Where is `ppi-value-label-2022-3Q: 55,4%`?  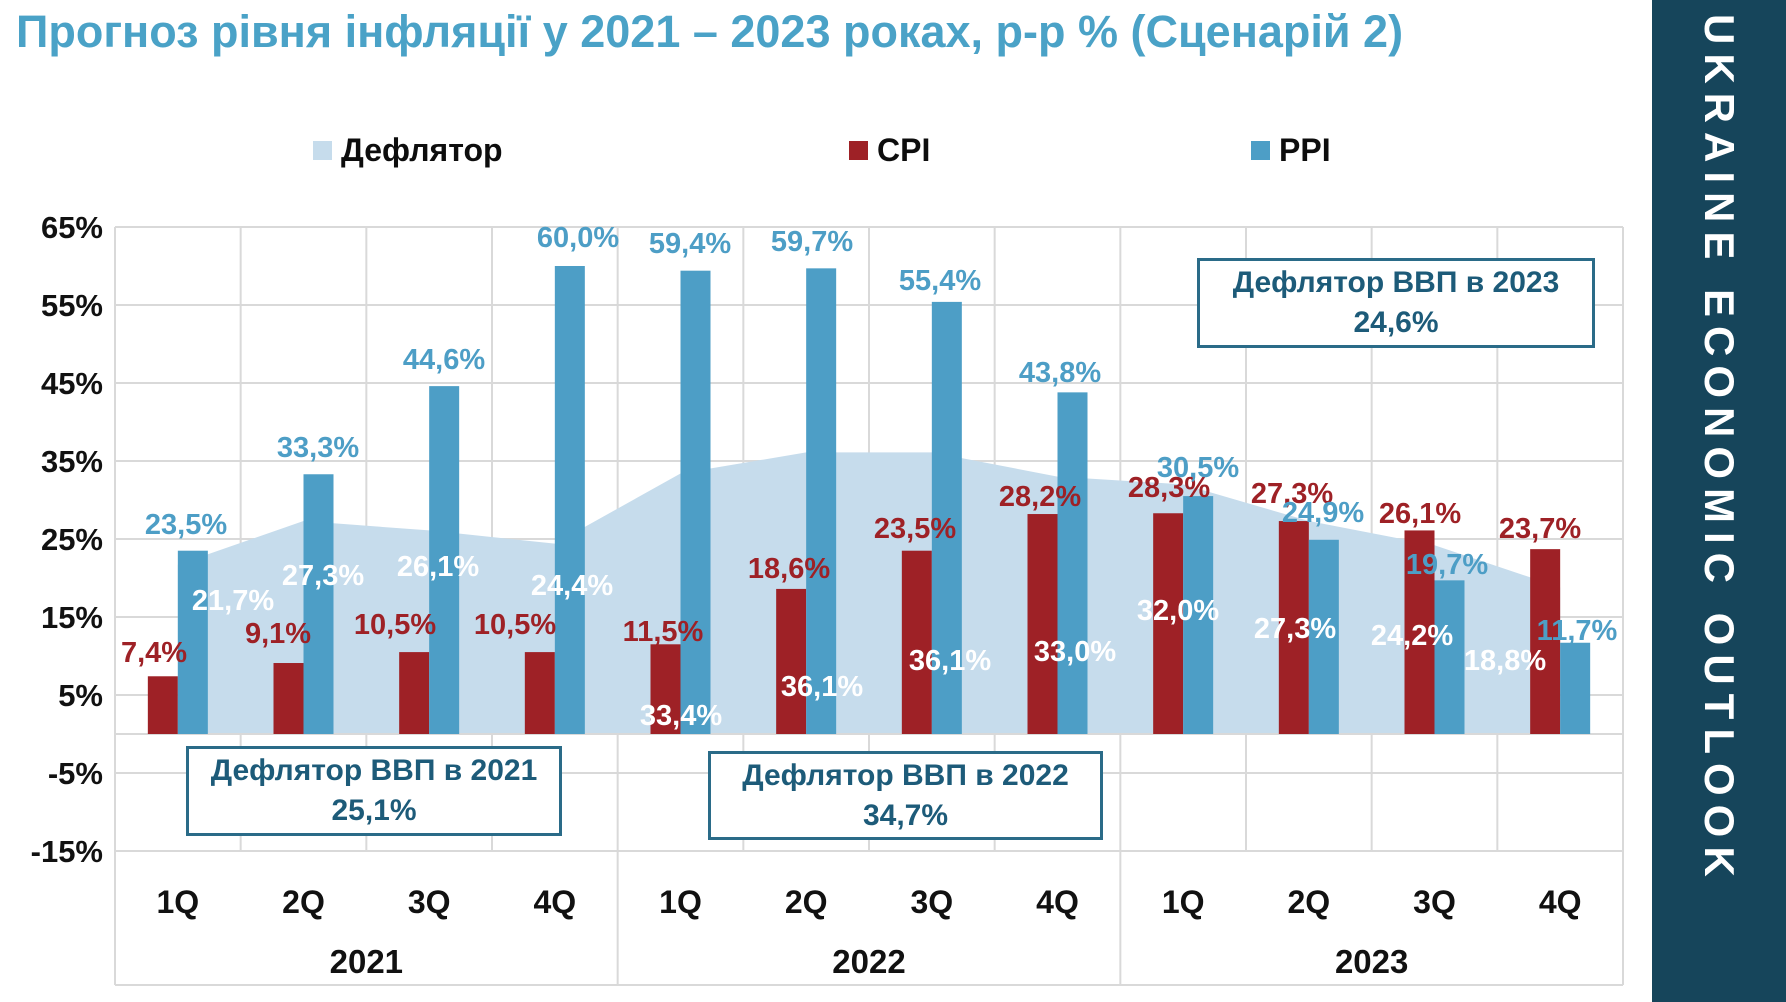
ppi-value-label-2022-3Q: 55,4% is located at coordinates (940, 281).